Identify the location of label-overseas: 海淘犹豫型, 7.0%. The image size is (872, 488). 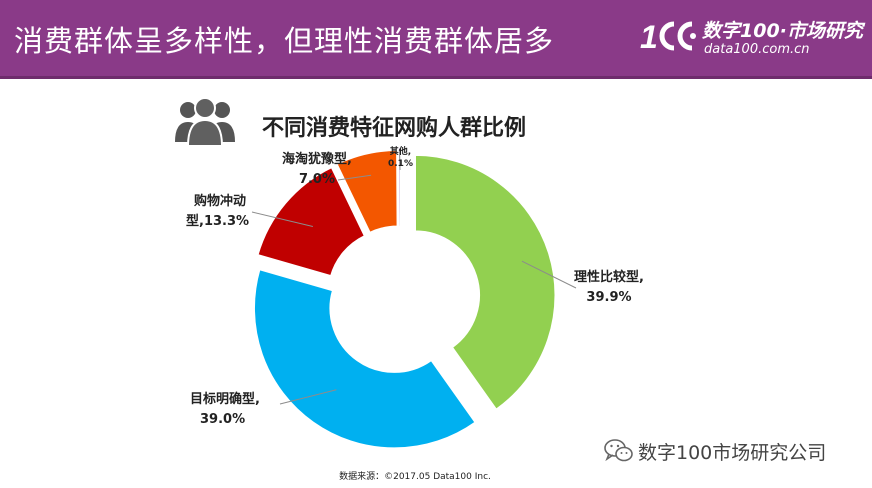
(317, 170).